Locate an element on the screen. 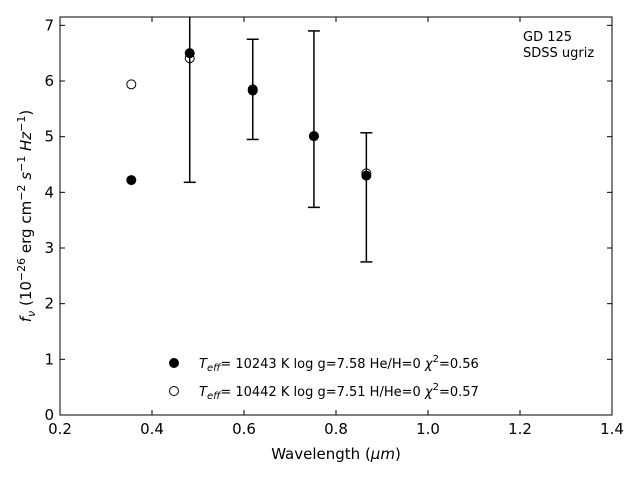  x-tick-label: 0.8 is located at coordinates (336, 429).